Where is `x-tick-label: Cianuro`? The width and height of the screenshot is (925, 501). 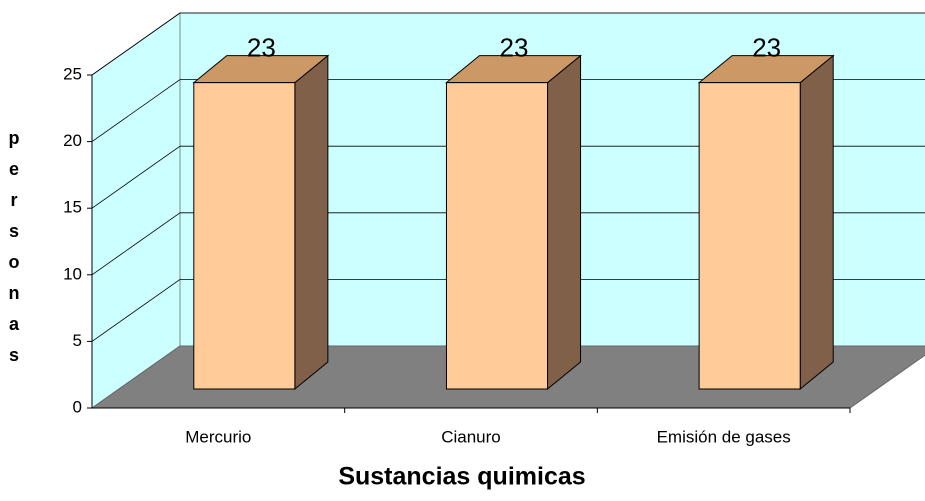 x-tick-label: Cianuro is located at coordinates (471, 436).